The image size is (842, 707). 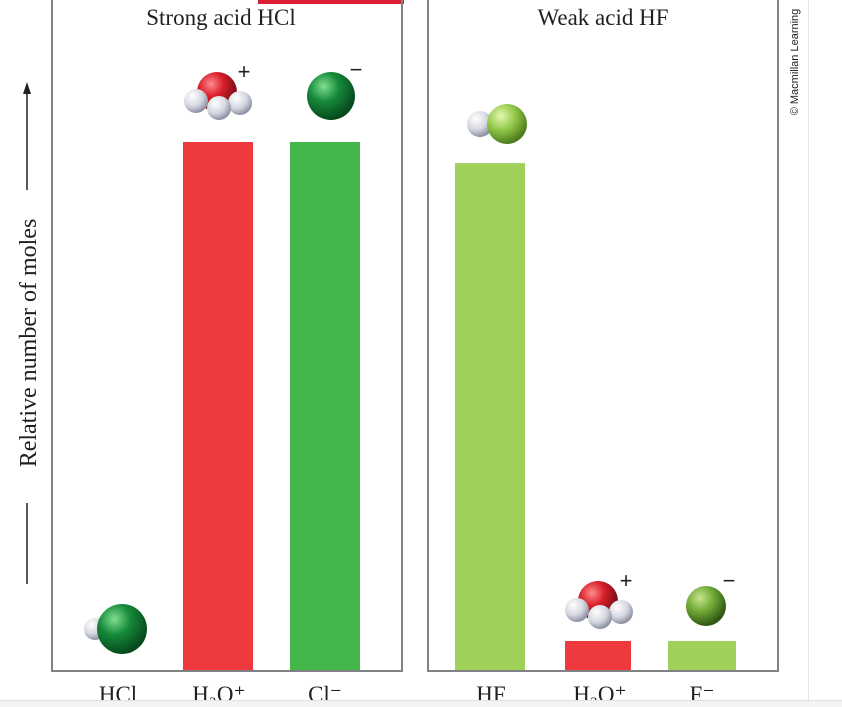 I want to click on y-axis-arrow, so click(x=27, y=333).